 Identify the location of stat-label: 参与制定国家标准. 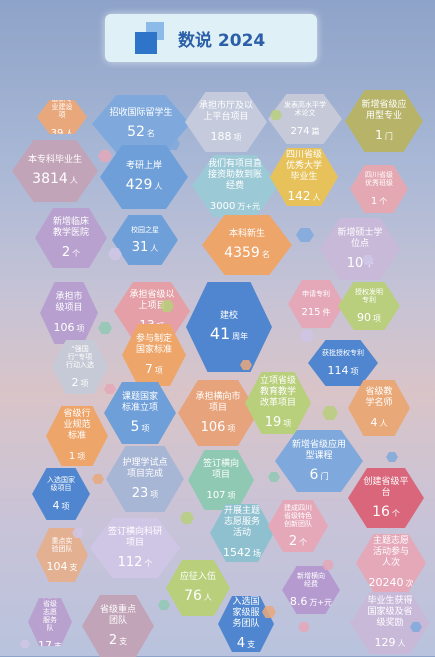
(154, 344).